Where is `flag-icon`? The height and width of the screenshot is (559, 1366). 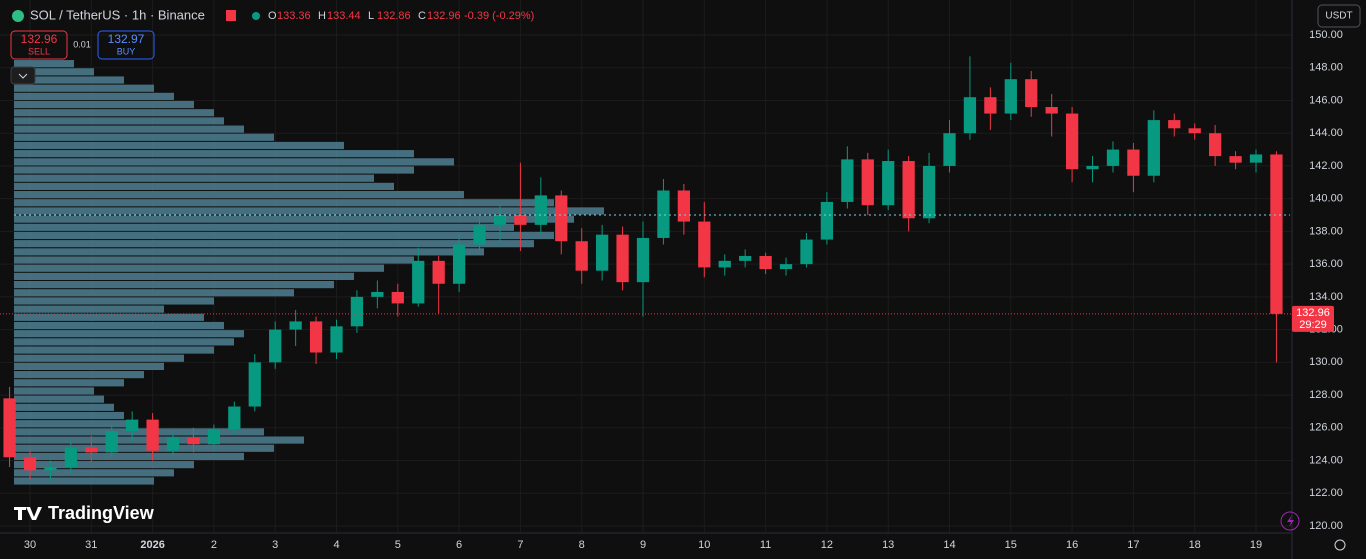
flag-icon is located at coordinates (231, 15).